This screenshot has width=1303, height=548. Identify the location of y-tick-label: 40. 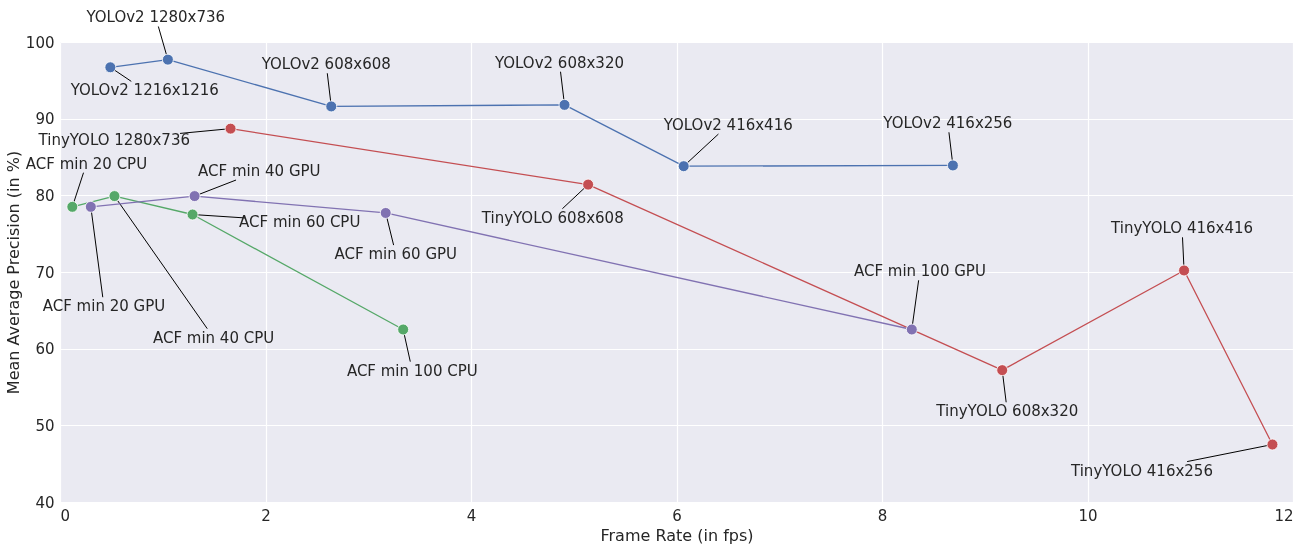
(45, 502).